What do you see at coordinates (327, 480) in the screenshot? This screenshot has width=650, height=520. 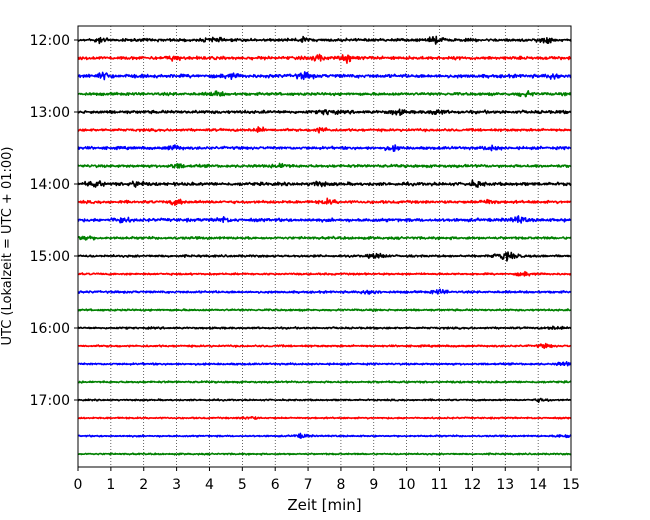 I see `x-axis: 0 1 2 3 4 5 6 7 8 9 10 11 12 13 14 15` at bounding box center [327, 480].